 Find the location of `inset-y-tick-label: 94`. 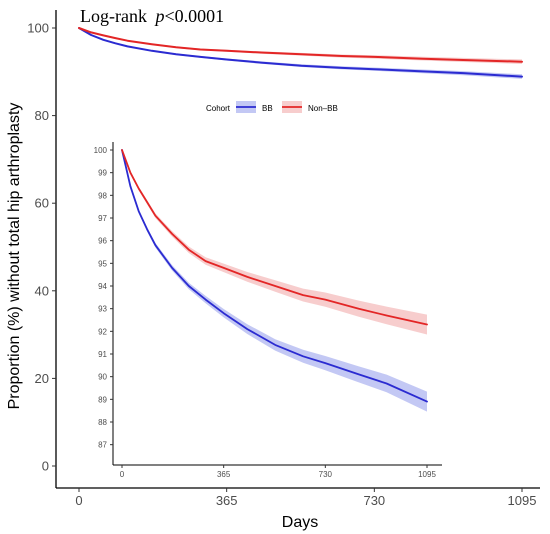

inset-y-tick-label: 94 is located at coordinates (102, 286).